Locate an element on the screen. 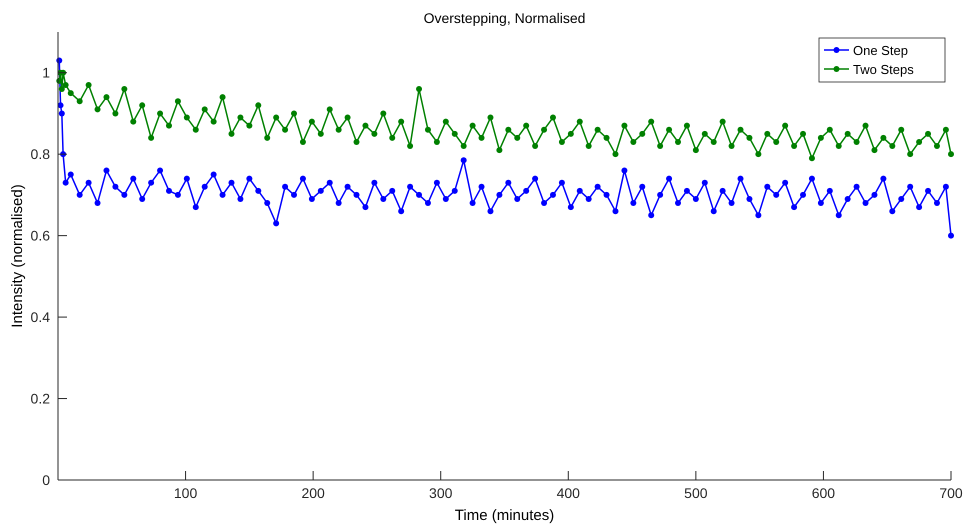 The height and width of the screenshot is (527, 965). x-tick-label: 700 is located at coordinates (951, 493).